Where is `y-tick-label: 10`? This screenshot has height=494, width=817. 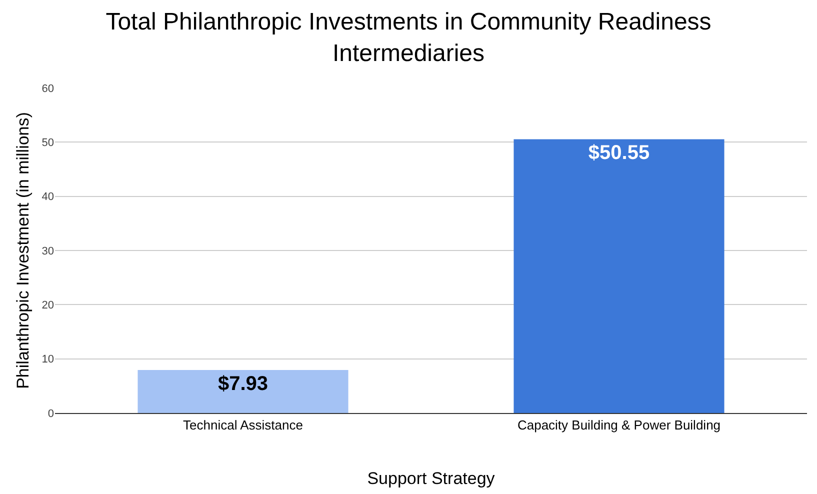
y-tick-label: 10 is located at coordinates (48, 360).